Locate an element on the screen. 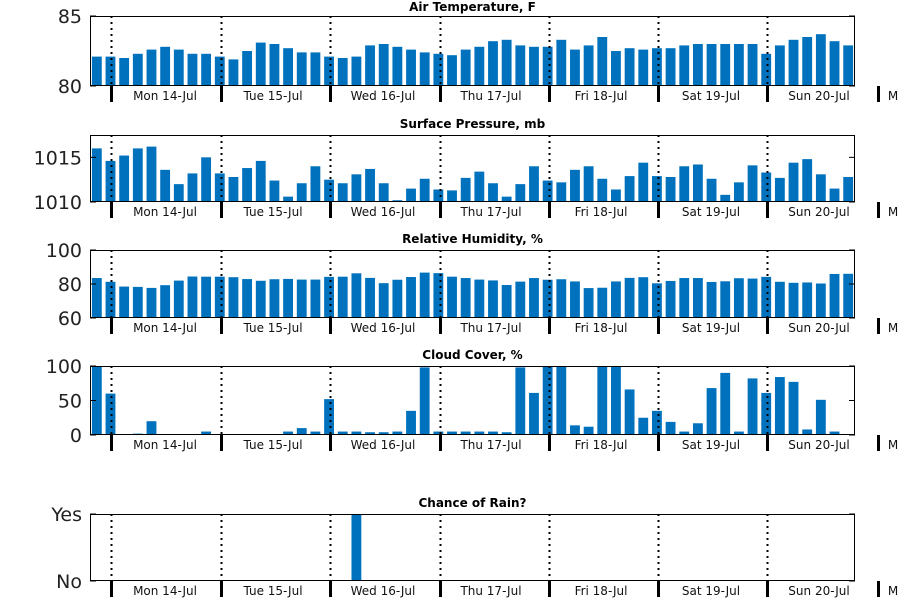 The width and height of the screenshot is (900, 600). x-tick-label: Wed 16-Jul is located at coordinates (383, 445).